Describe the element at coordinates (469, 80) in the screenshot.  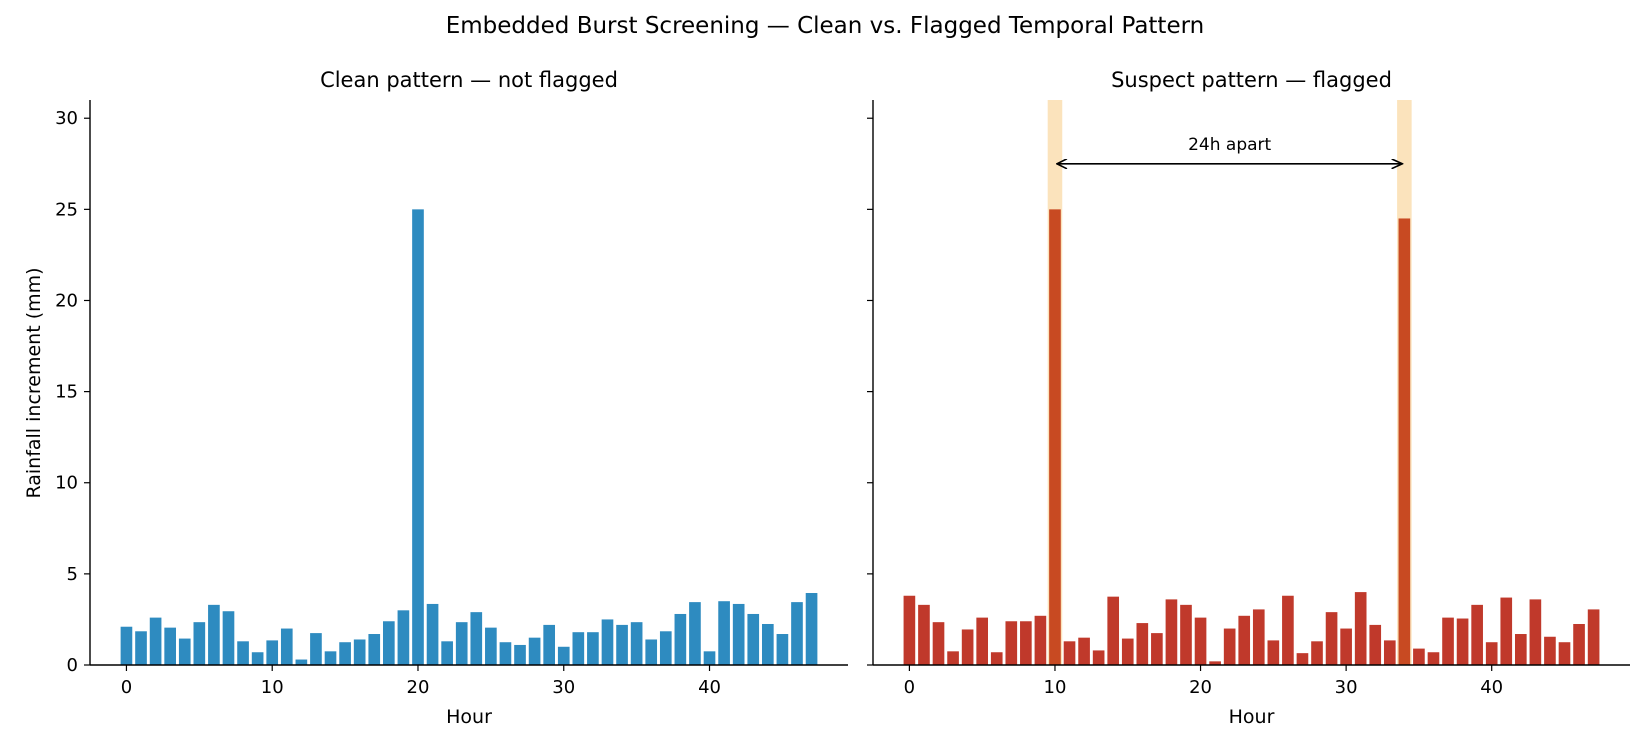
I see `panel-title: Clean pattern — not flagged` at that location.